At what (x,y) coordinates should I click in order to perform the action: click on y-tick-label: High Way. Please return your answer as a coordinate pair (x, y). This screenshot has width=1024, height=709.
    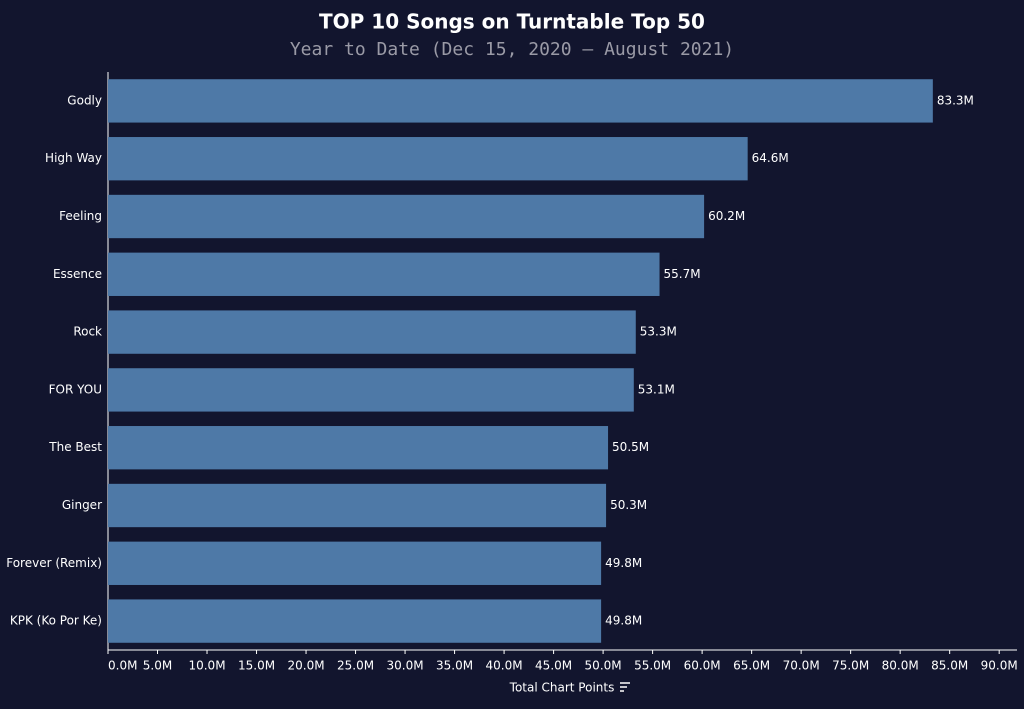
    Looking at the image, I should click on (73, 158).